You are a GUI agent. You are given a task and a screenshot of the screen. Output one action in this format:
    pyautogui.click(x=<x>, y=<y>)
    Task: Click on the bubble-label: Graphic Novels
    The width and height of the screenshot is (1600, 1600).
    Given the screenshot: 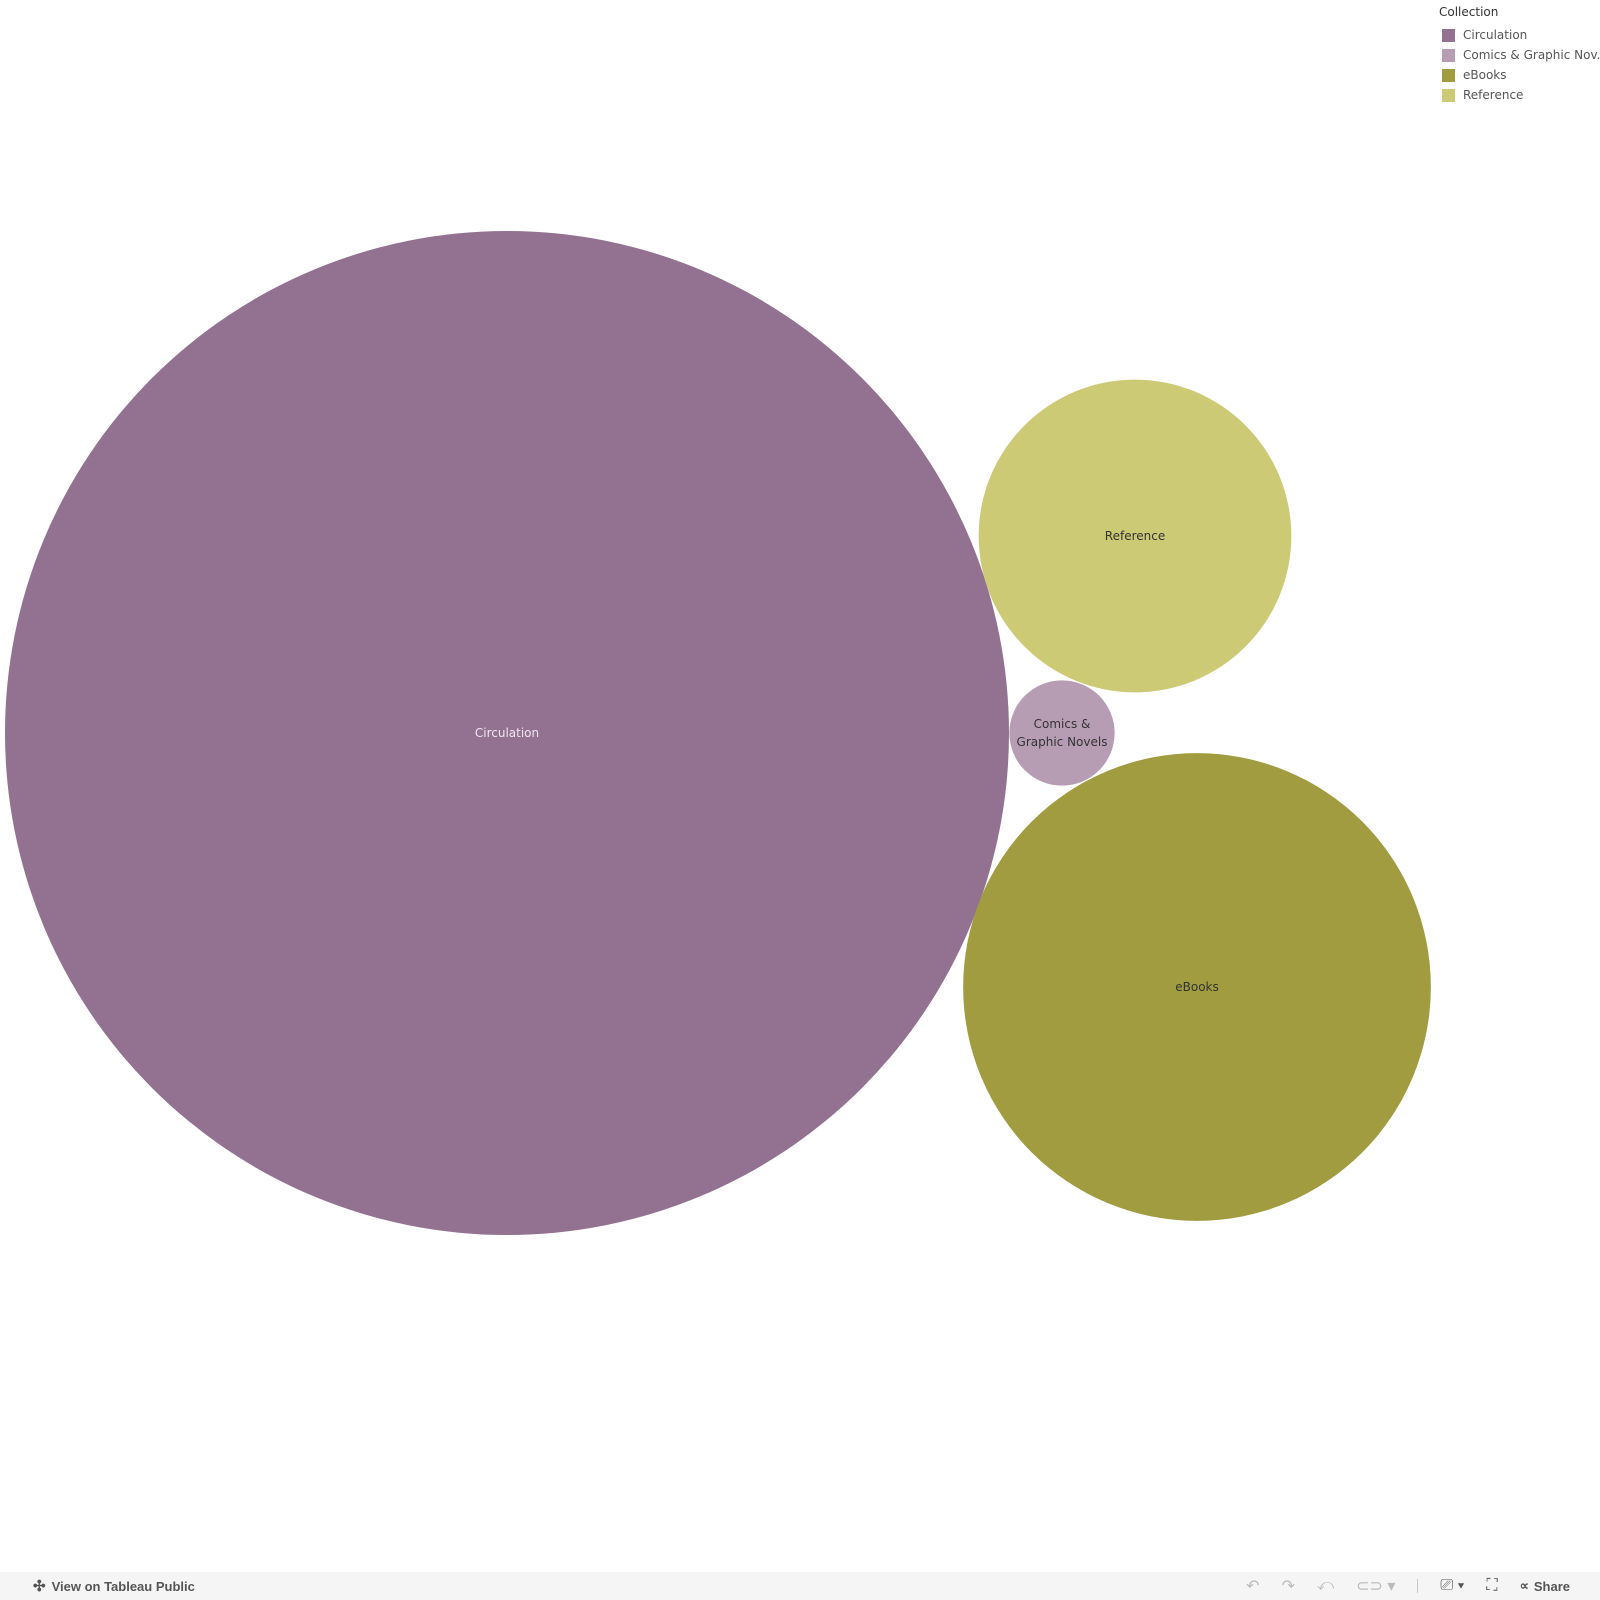 What is the action you would take?
    pyautogui.click(x=1062, y=742)
    